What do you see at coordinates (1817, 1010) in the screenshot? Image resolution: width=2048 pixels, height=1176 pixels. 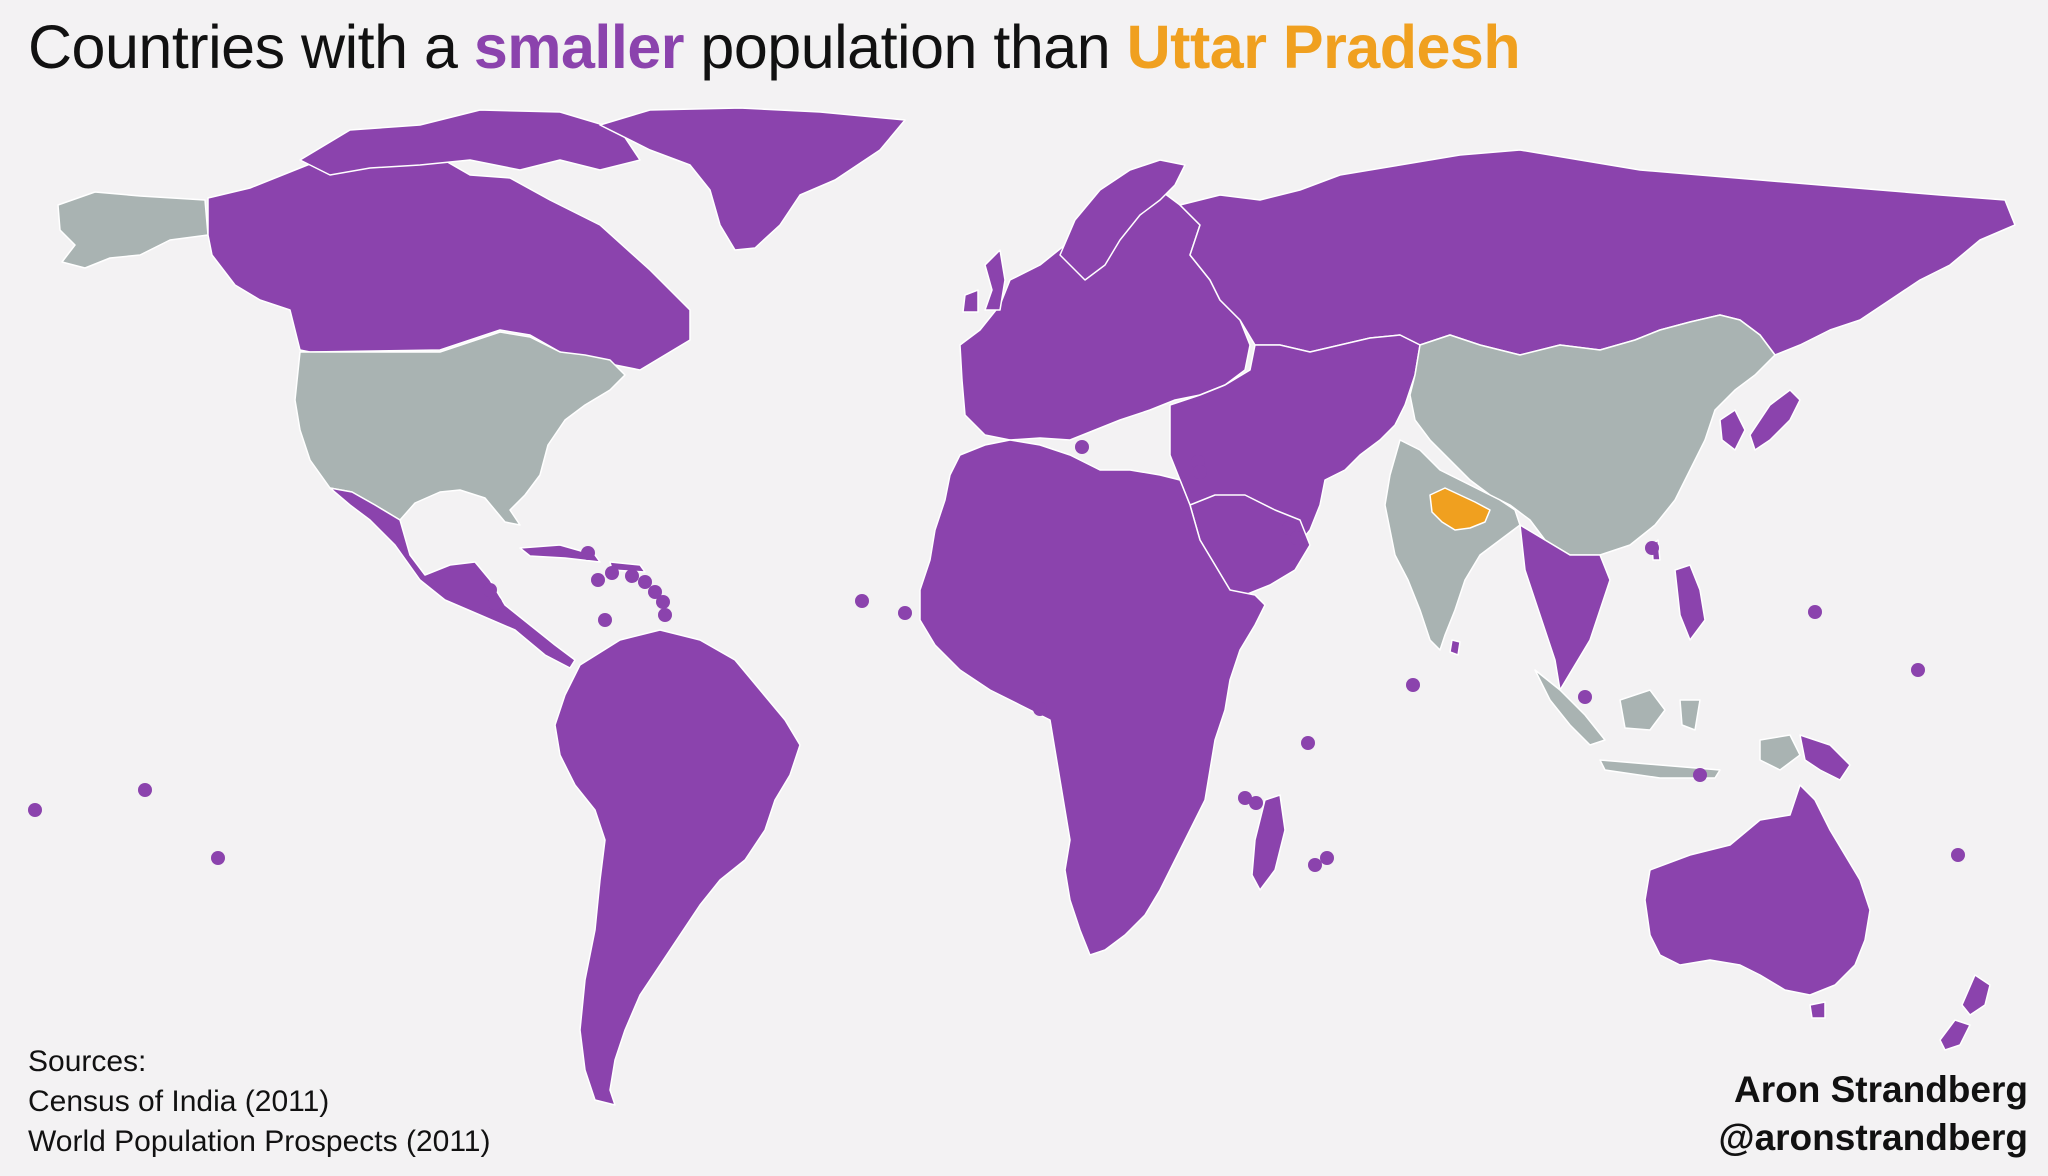 I see `tasmania-shape` at bounding box center [1817, 1010].